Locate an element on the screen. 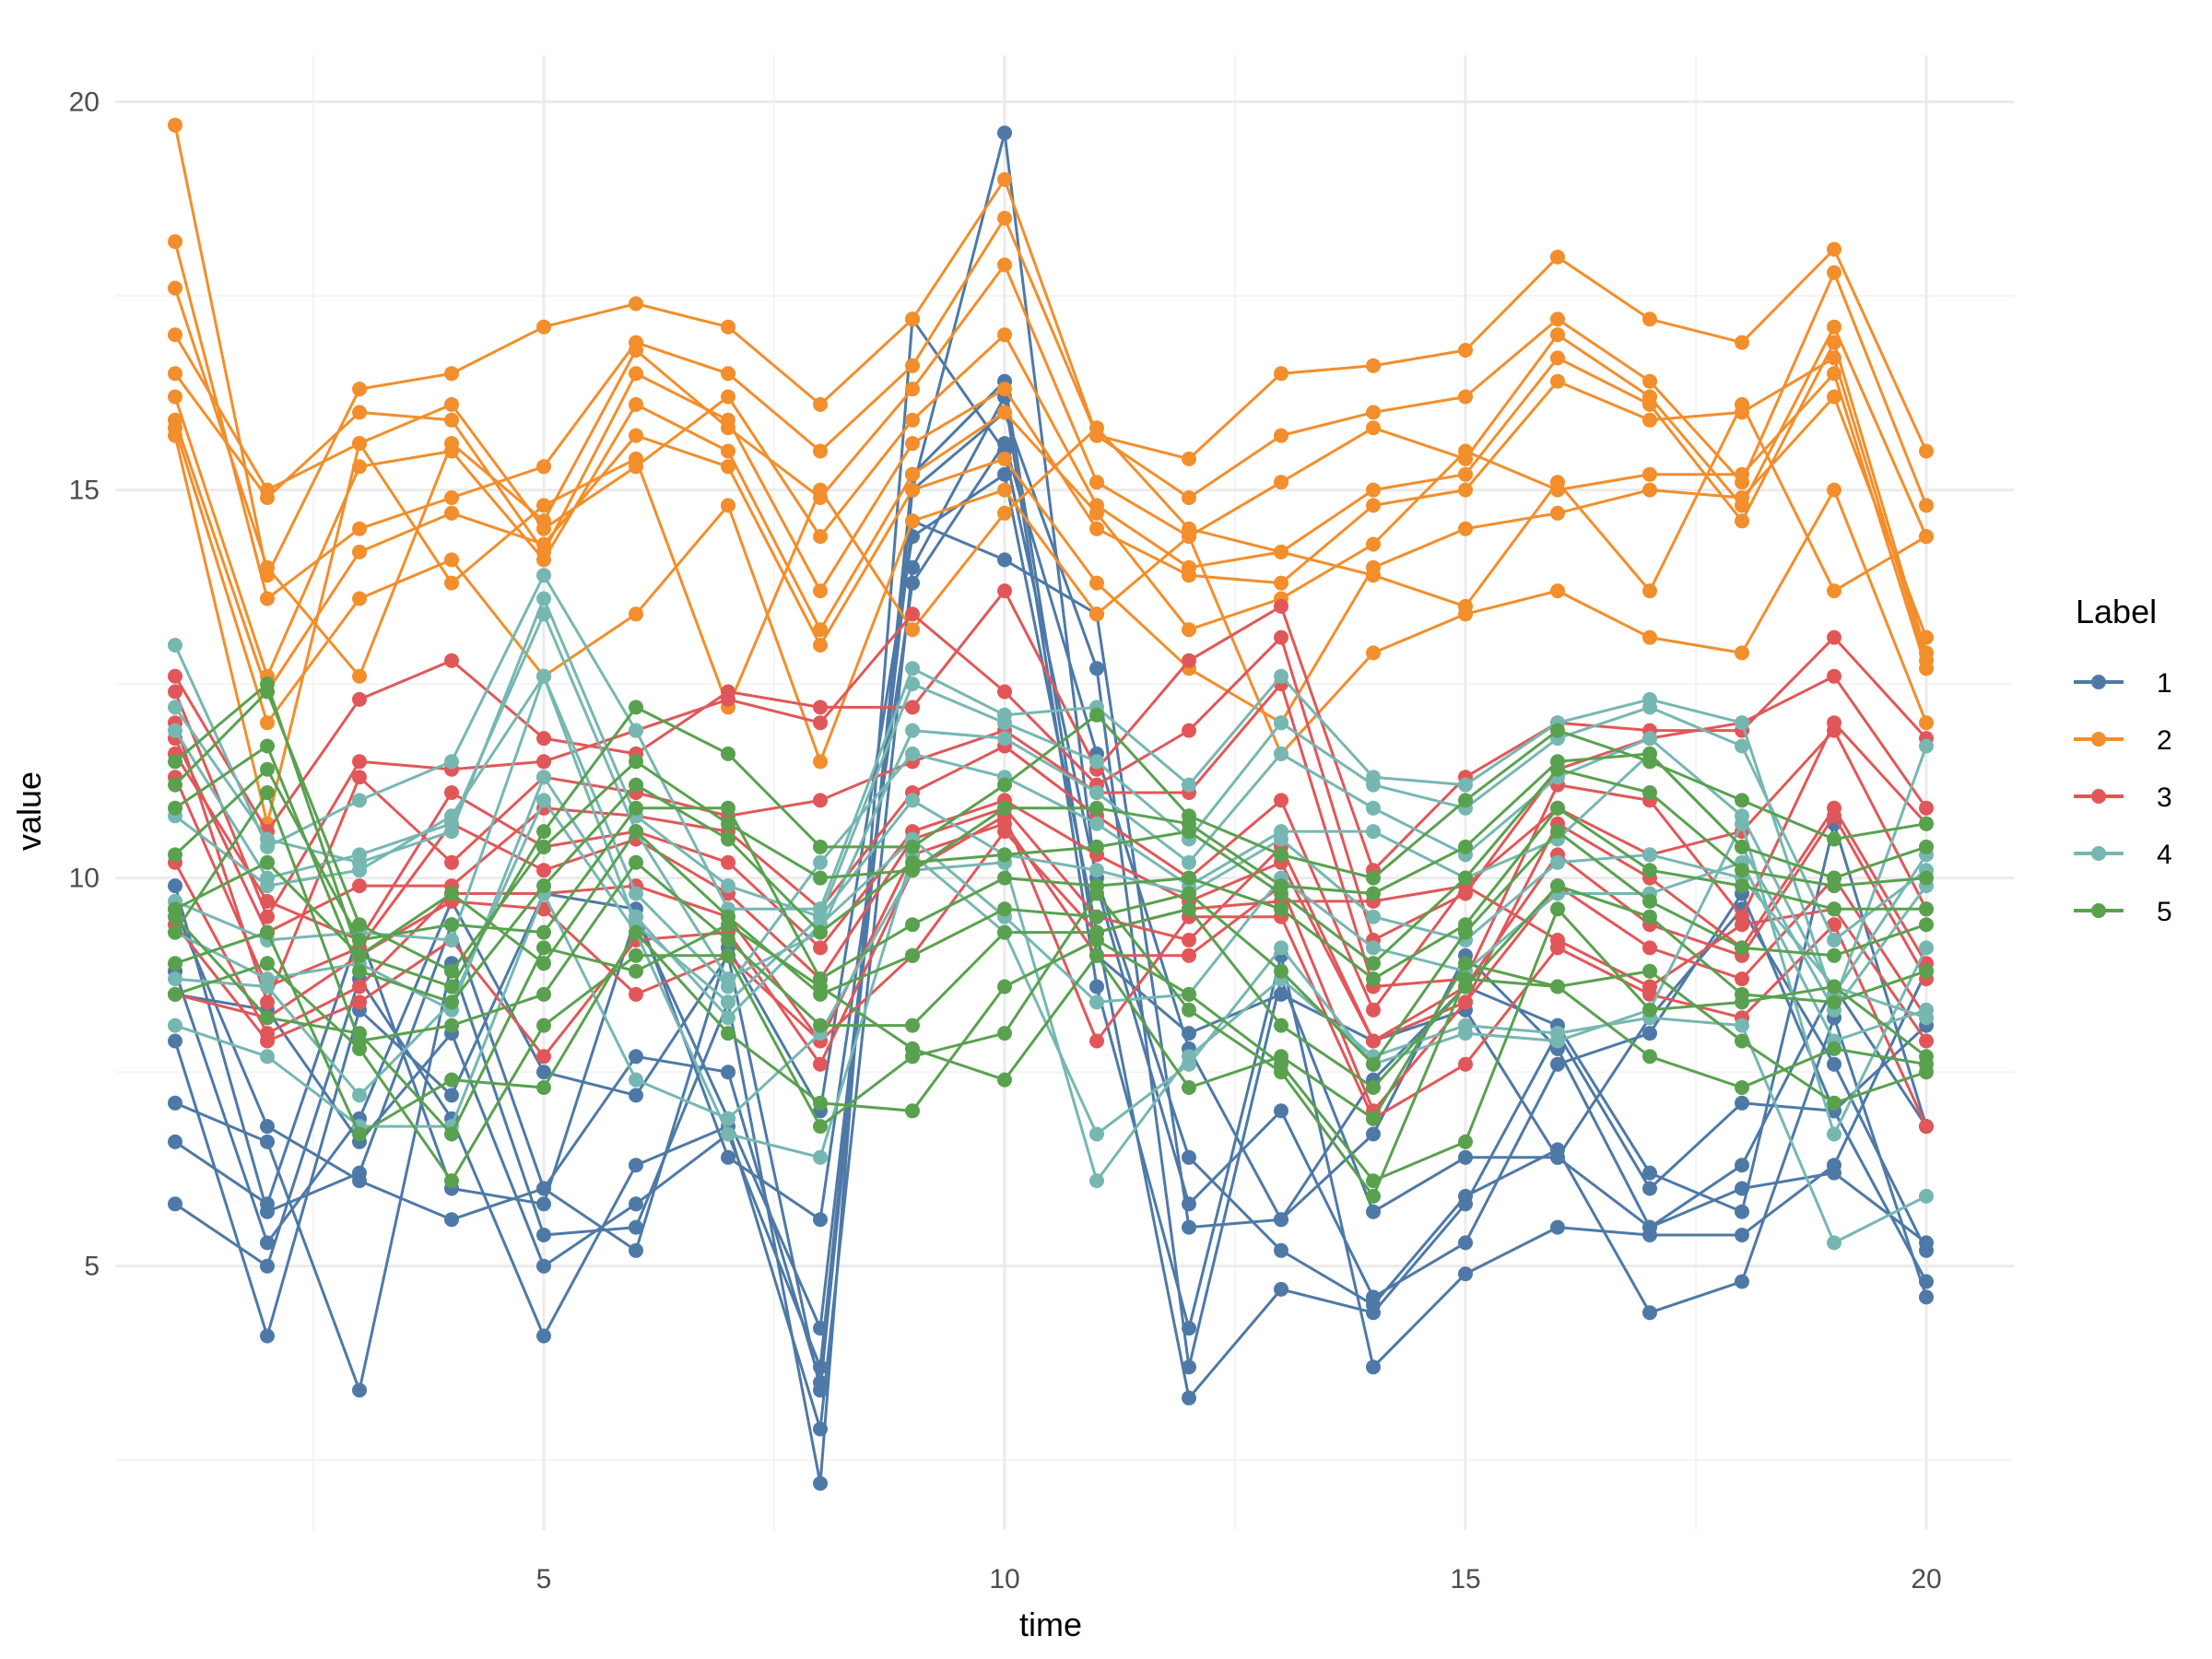  y-tick-label: 20 is located at coordinates (84, 103).